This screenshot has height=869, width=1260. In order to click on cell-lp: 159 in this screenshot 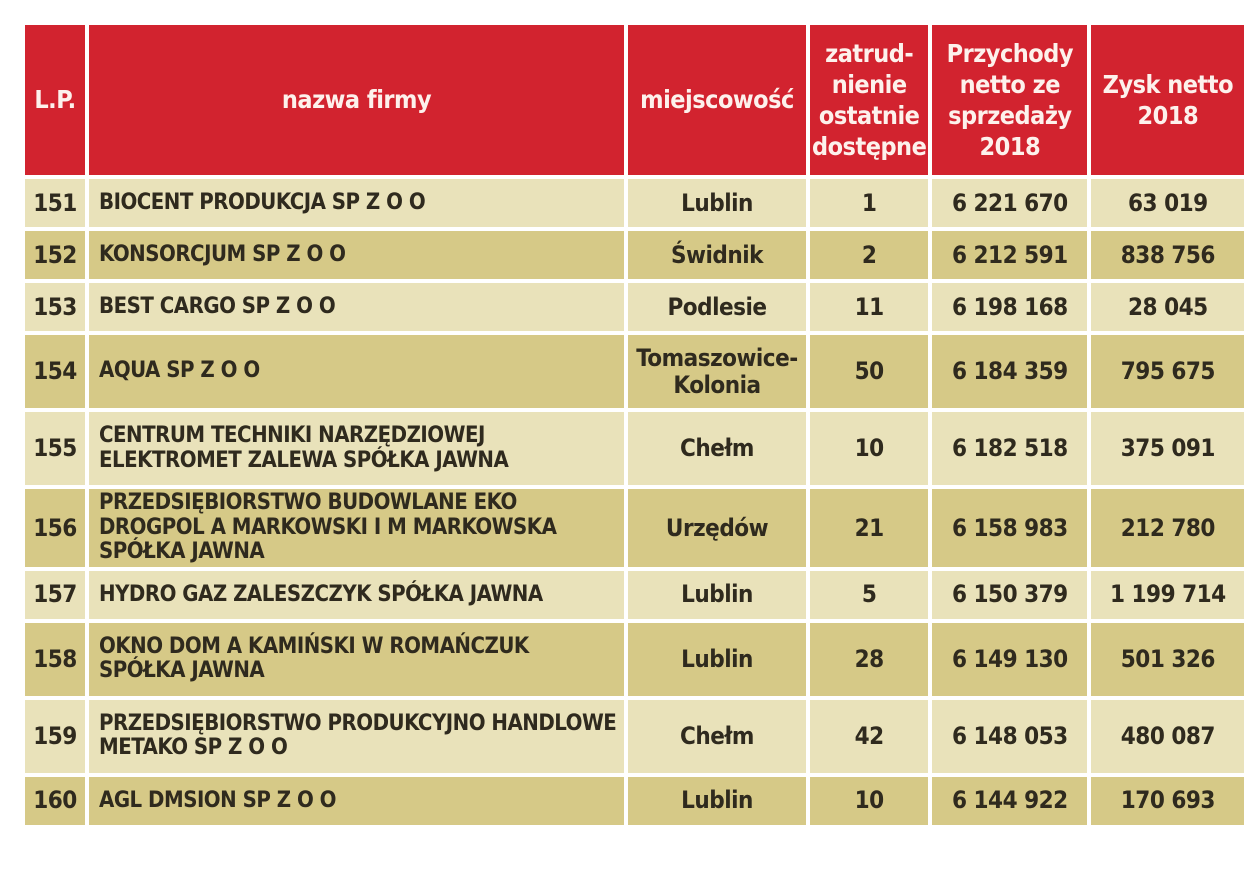, I will do `click(55, 736)`.